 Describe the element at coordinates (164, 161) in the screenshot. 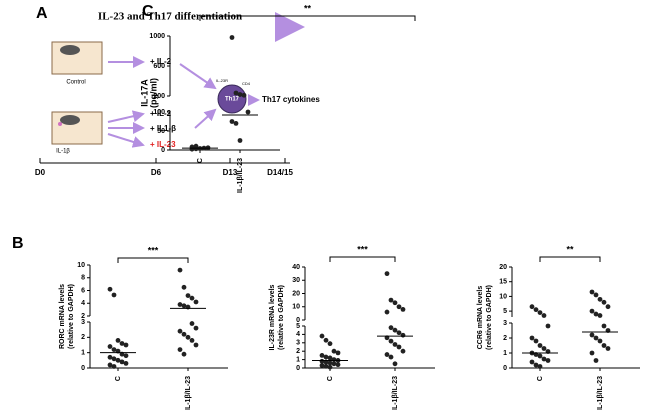

I see `timeline` at that location.